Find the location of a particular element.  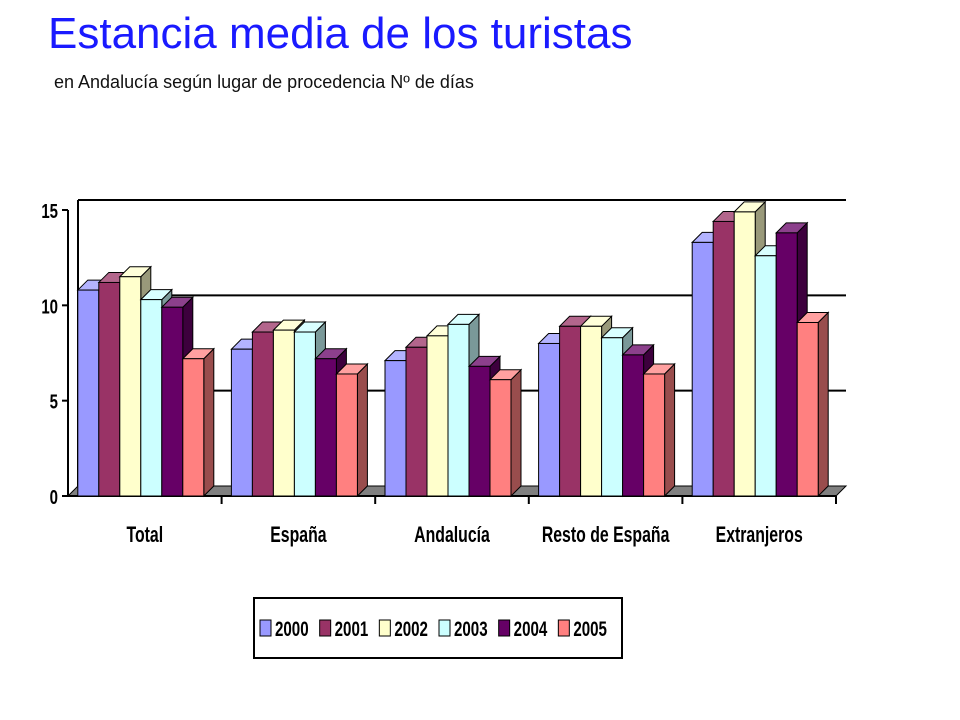

y-tick-label: 0 is located at coordinates (54, 497).